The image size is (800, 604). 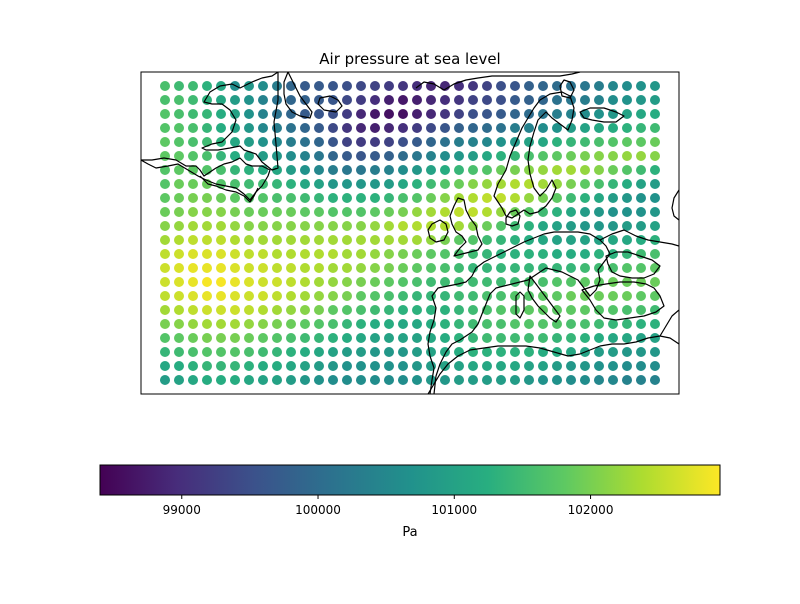 What do you see at coordinates (513, 218) in the screenshot?
I see `coastline-denmark` at bounding box center [513, 218].